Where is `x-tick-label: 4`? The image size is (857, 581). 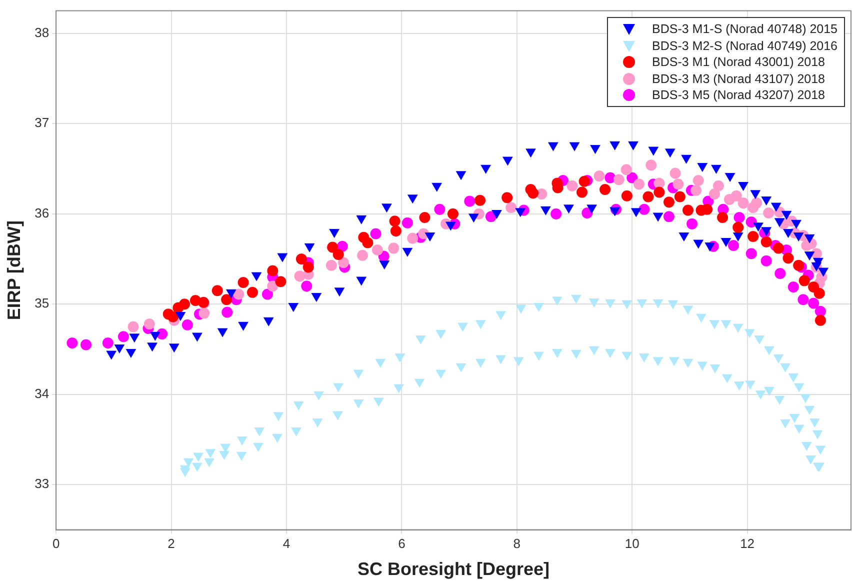
x-tick-label: 4 is located at coordinates (286, 544).